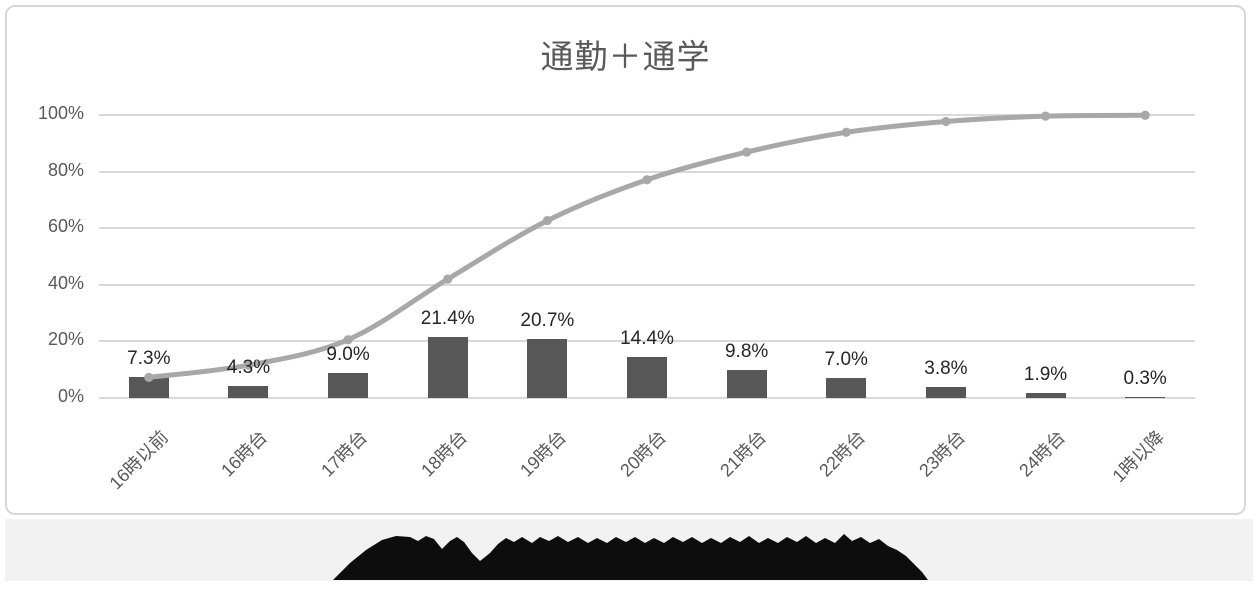 This screenshot has height=594, width=1260. What do you see at coordinates (65, 339) in the screenshot?
I see `y-axis-tick-label: 20%` at bounding box center [65, 339].